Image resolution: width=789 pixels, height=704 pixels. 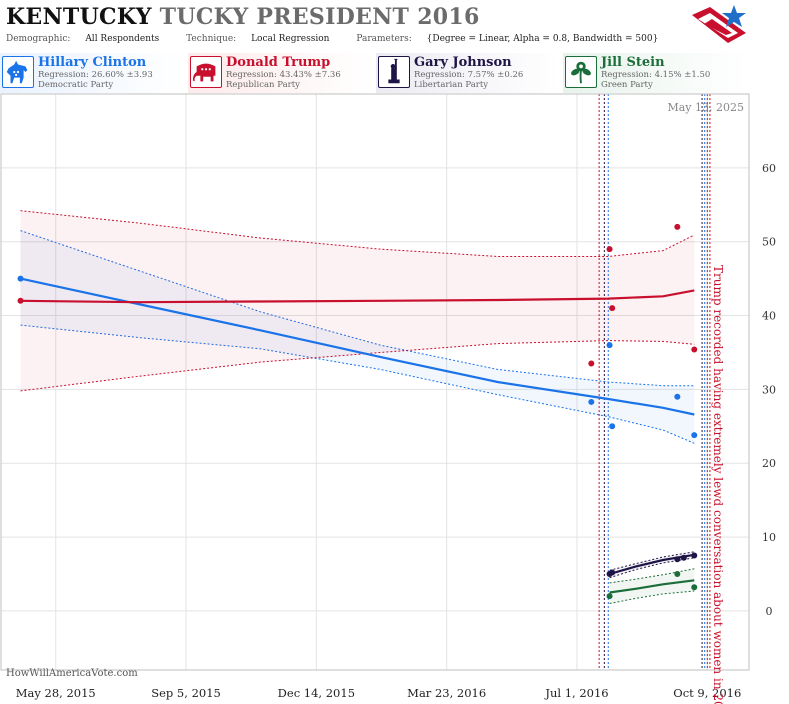 I want to click on parameters-label: Parameters:, so click(x=384, y=39).